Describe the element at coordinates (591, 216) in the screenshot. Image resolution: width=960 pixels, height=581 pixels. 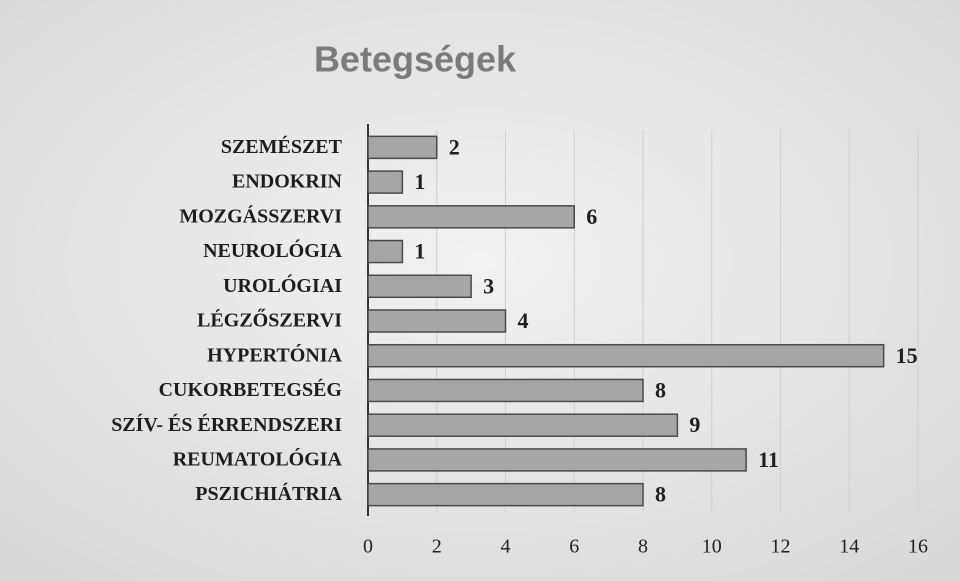
I see `data-label: 6` at that location.